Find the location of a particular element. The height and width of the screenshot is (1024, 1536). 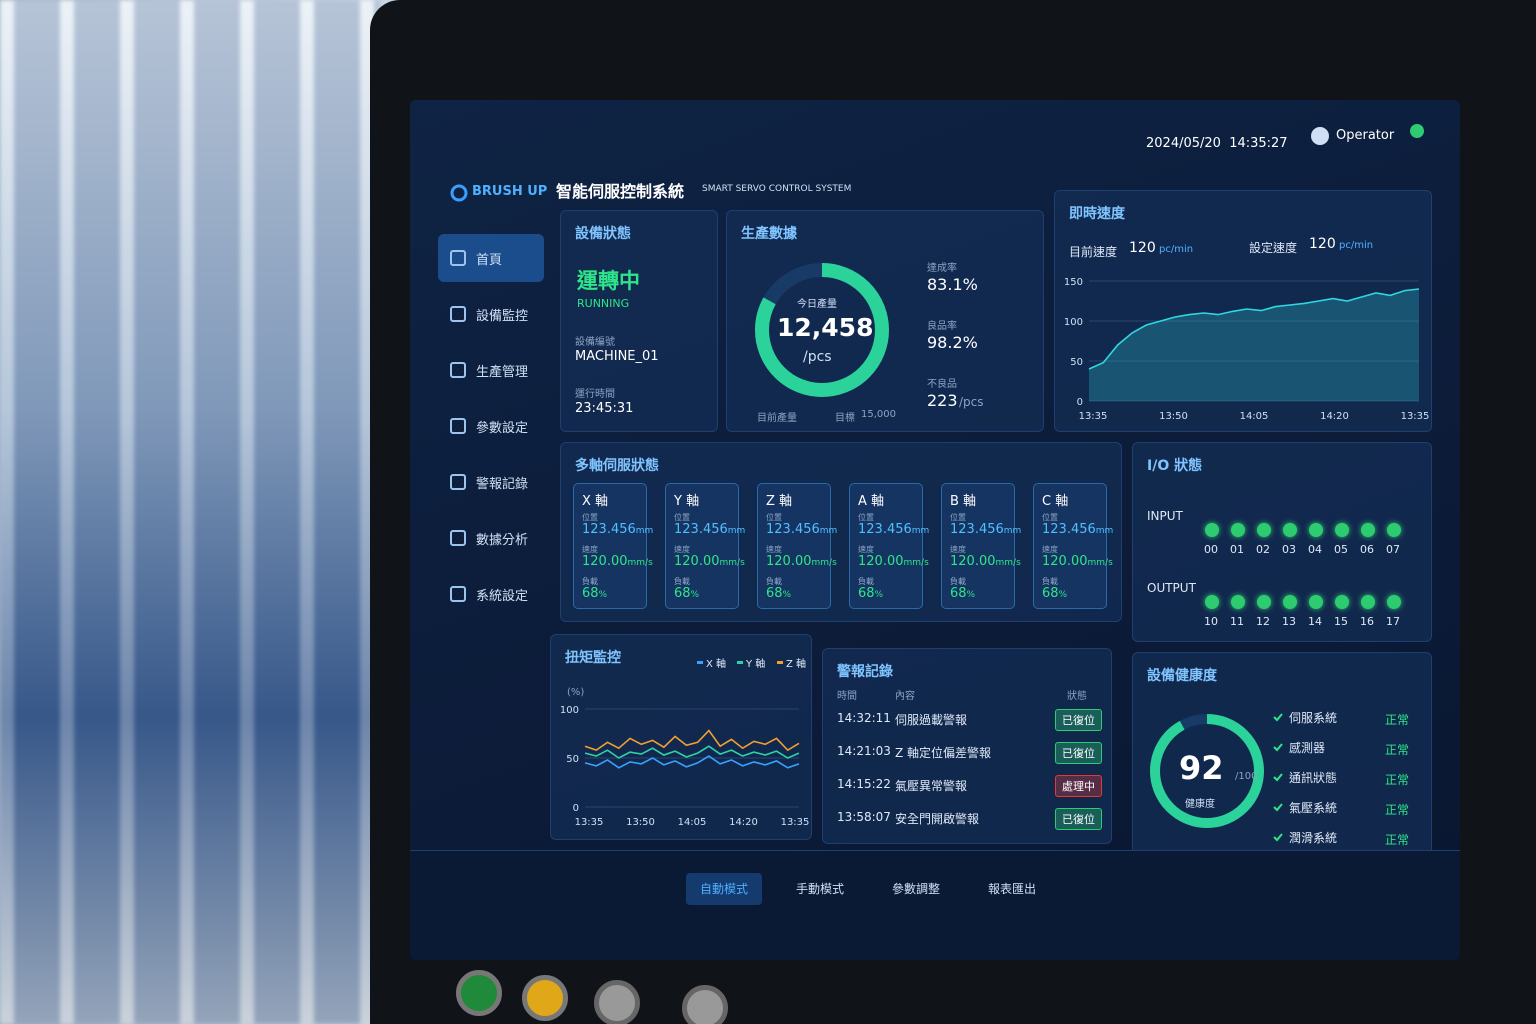

area is located at coordinates (1254, 345).